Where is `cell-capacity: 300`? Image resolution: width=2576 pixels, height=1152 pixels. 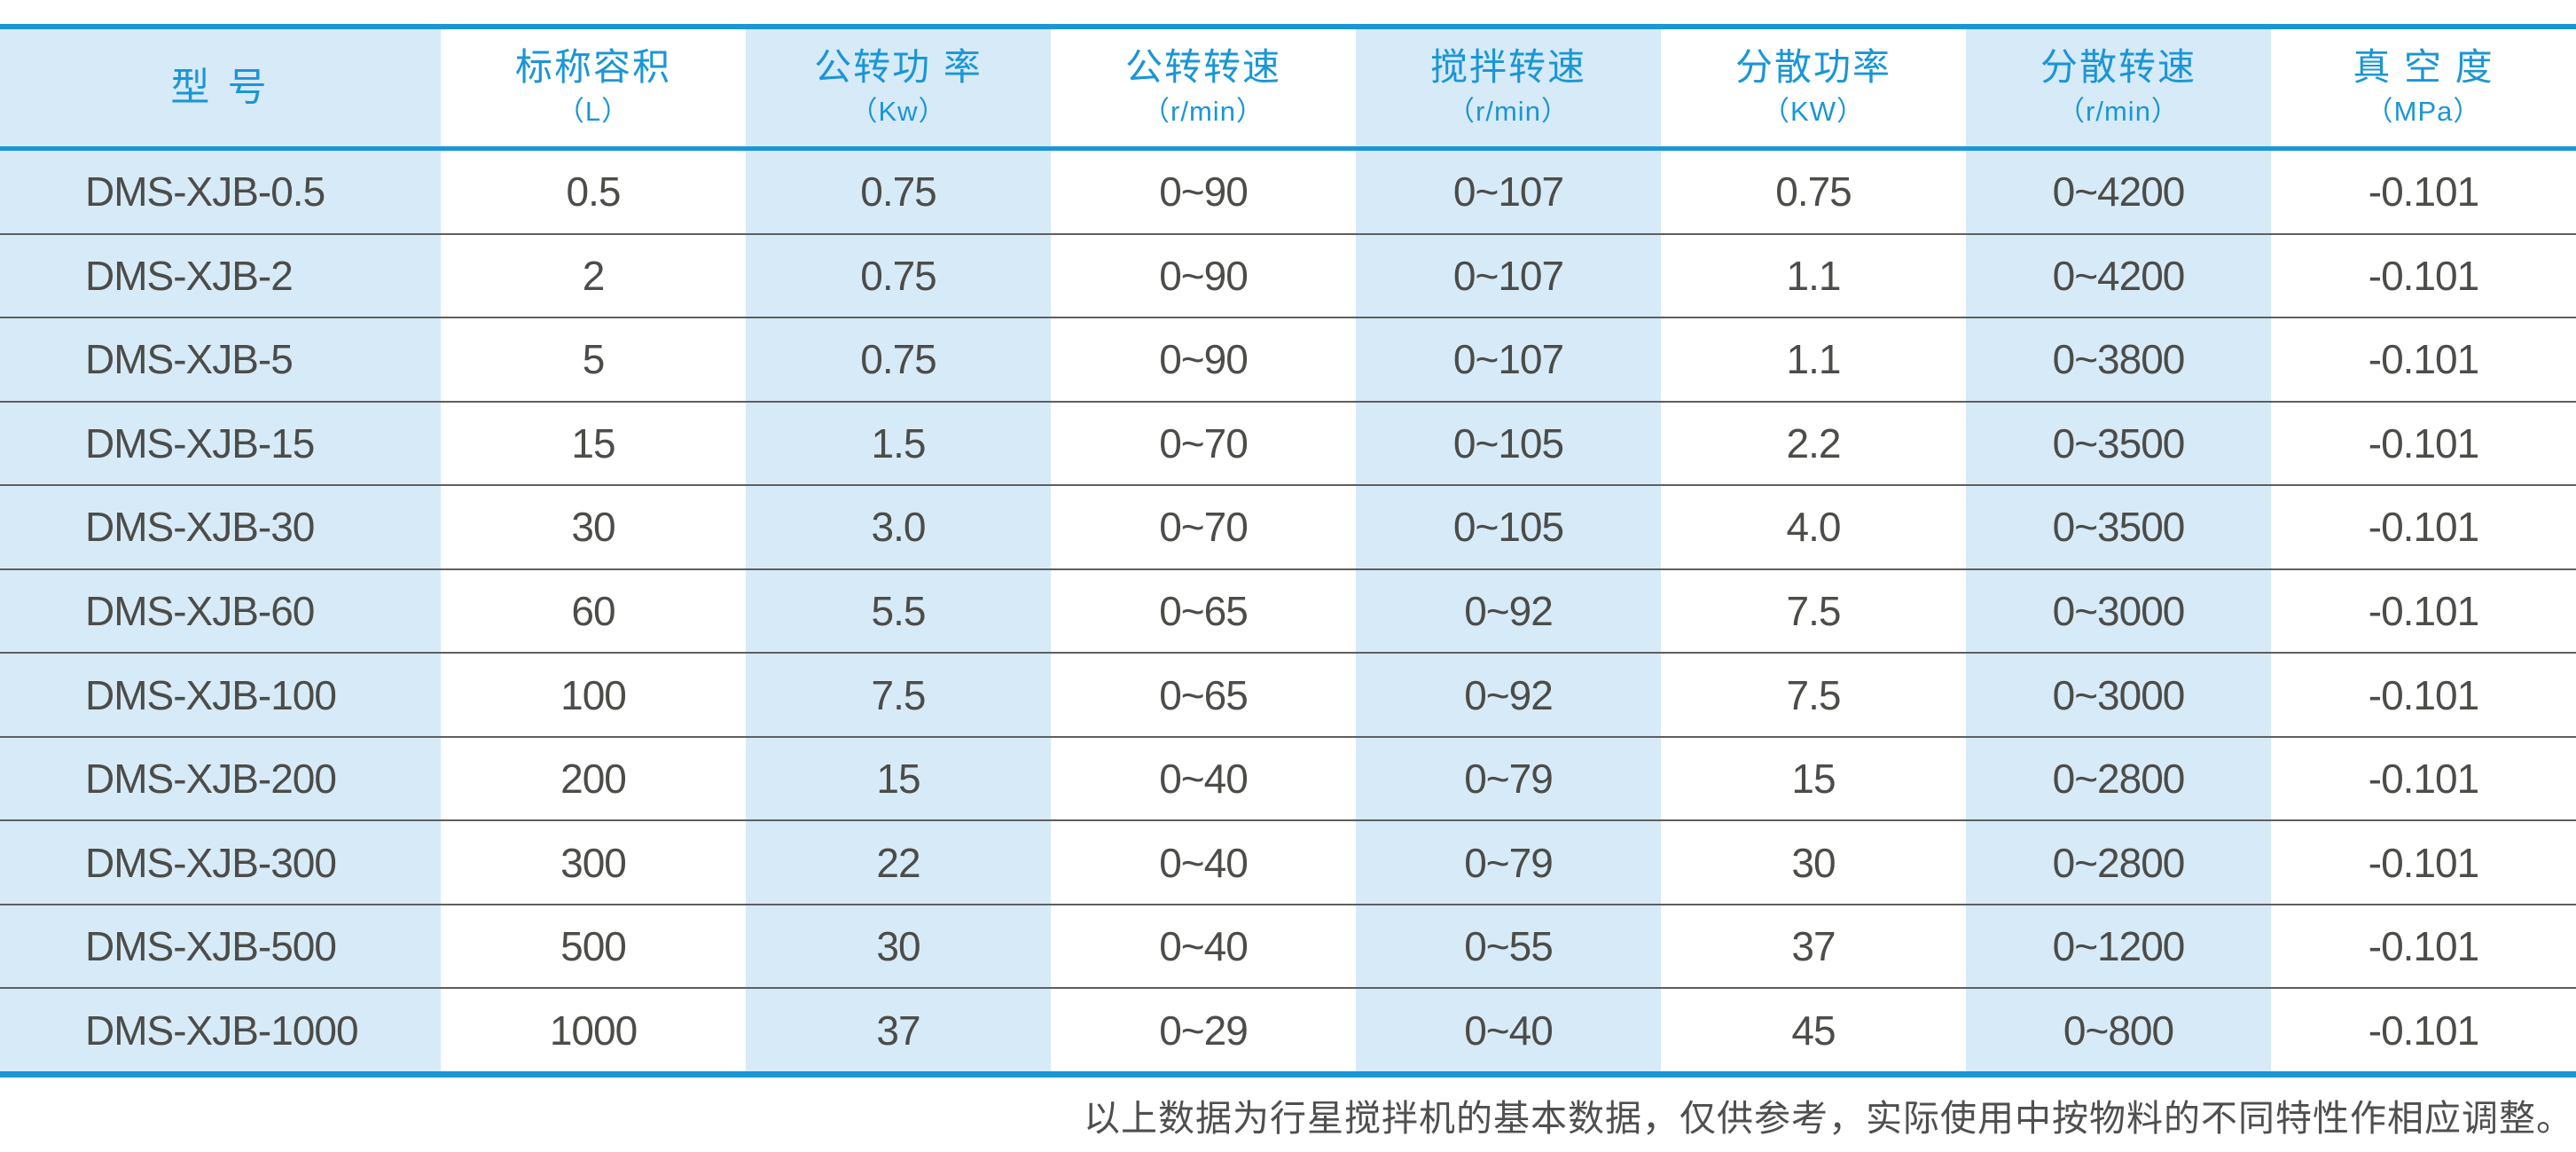 cell-capacity: 300 is located at coordinates (593, 863).